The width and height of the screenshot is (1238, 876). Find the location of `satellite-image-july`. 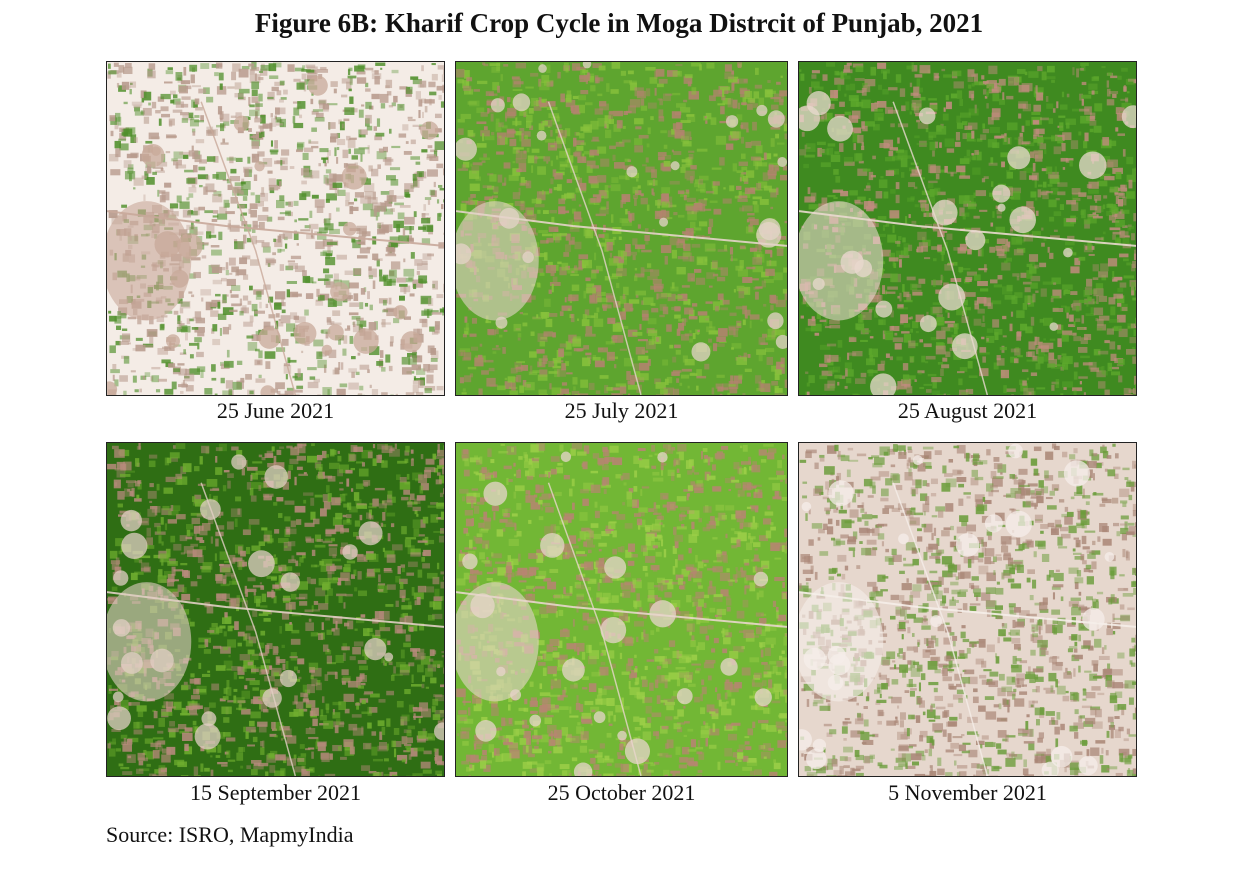

satellite-image-july is located at coordinates (621, 228).